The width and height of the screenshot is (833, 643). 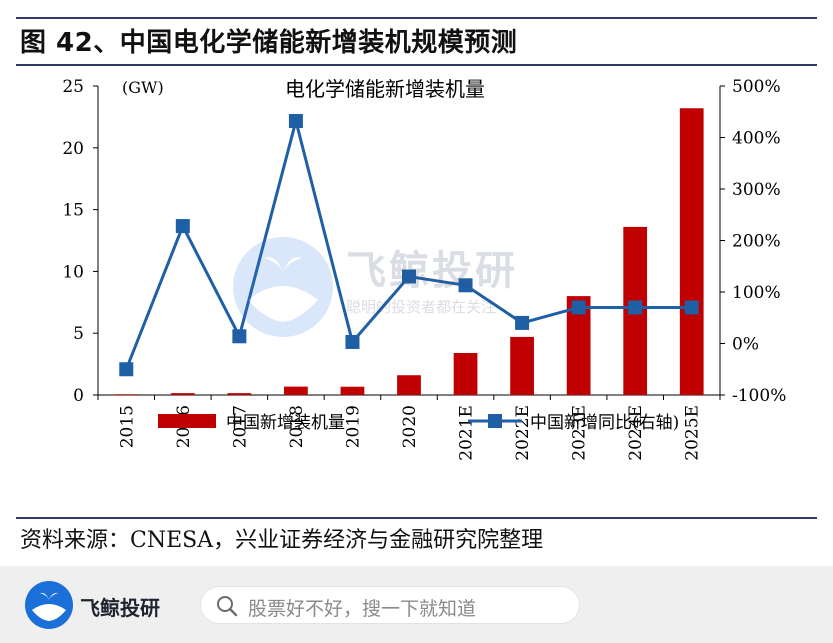 I want to click on y-tick-label-right: 400%, so click(x=756, y=139).